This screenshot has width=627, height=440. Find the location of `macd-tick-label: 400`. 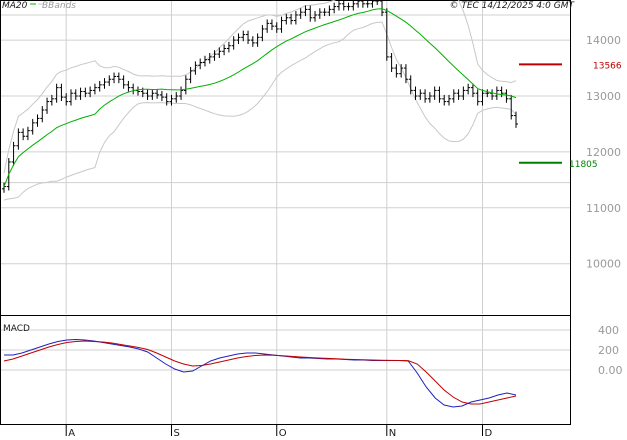

macd-tick-label: 400 is located at coordinates (608, 330).